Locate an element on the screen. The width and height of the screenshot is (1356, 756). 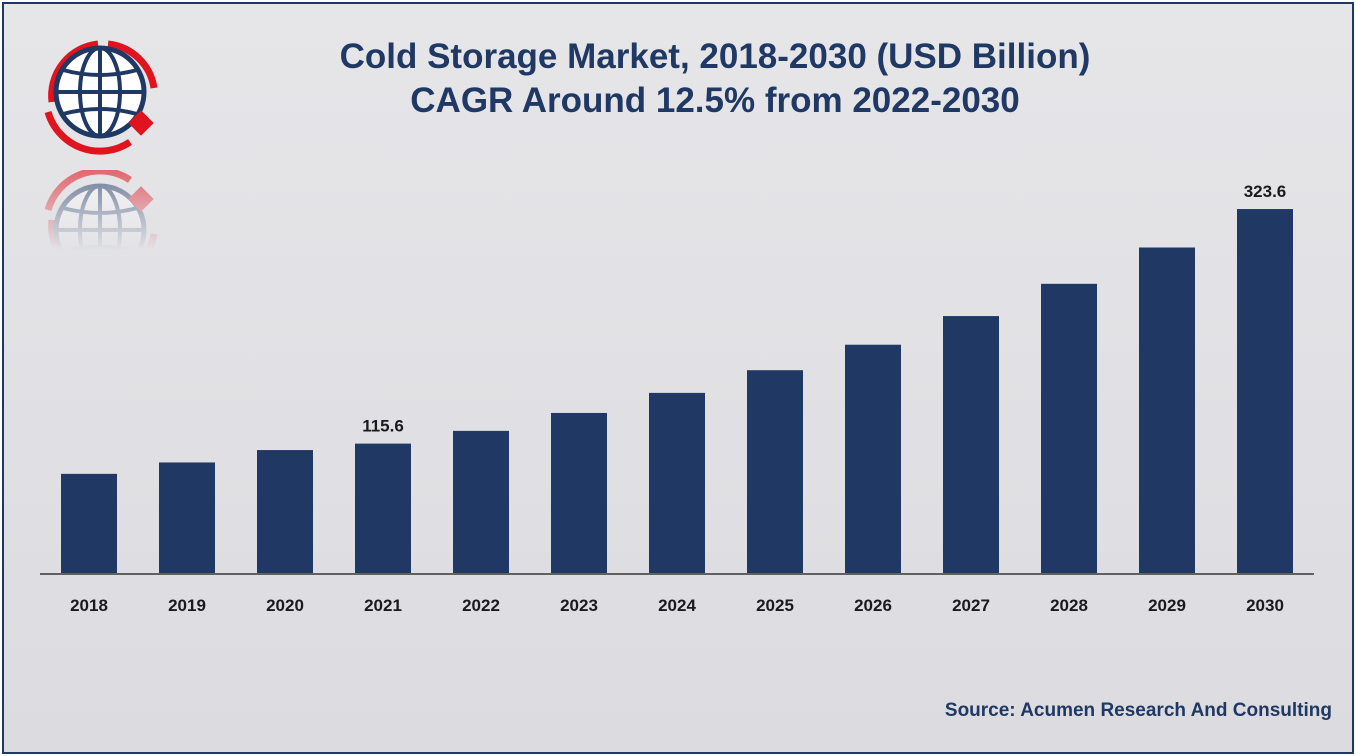
source-note: Source: Acumen Research And Consulting is located at coordinates (1138, 710).